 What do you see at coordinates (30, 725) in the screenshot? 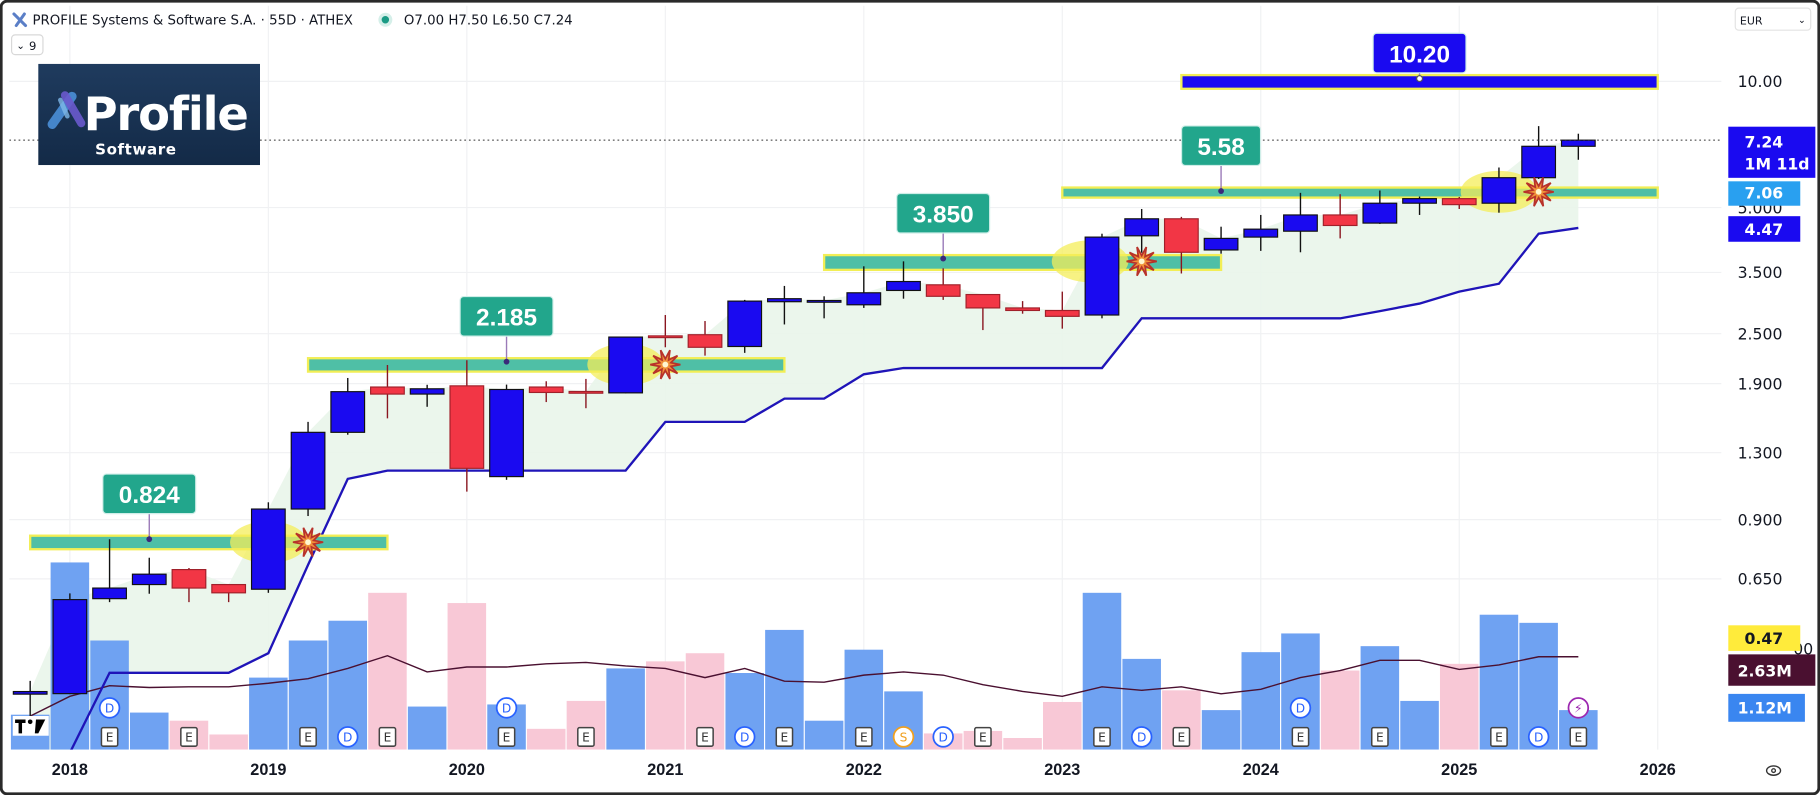
I see `tradingview-logo-icon` at bounding box center [30, 725].